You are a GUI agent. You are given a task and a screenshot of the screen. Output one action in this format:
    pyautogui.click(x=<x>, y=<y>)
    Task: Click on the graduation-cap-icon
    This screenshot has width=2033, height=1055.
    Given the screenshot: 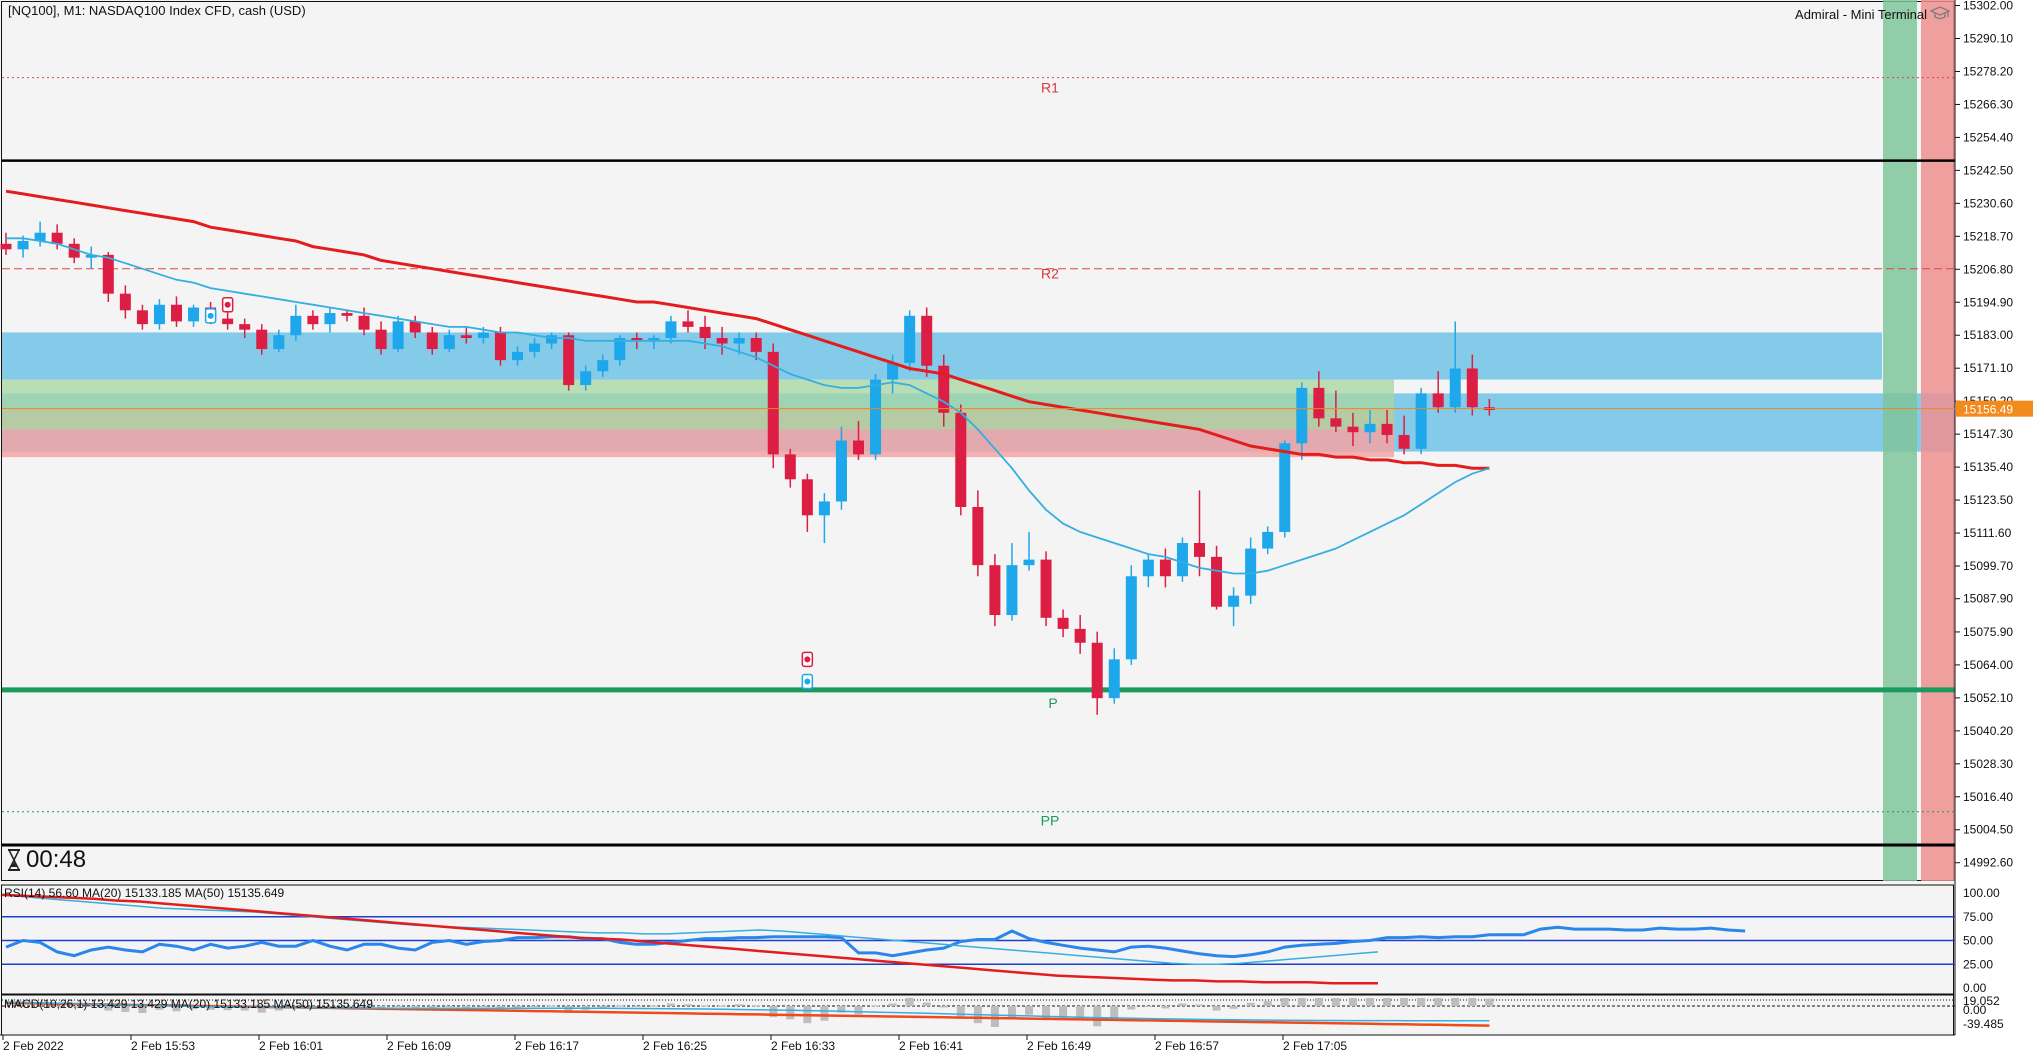 What is the action you would take?
    pyautogui.click(x=1940, y=14)
    